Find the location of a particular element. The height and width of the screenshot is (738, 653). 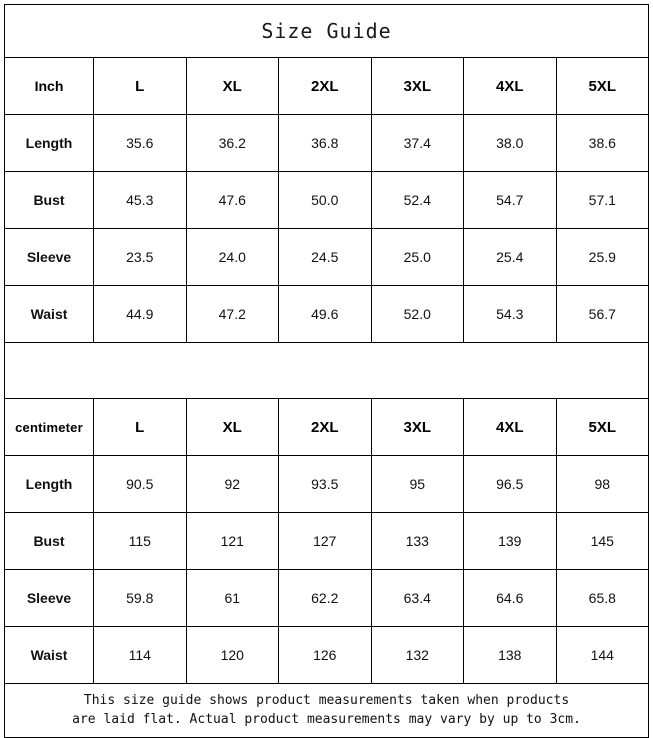

cell-value: 49.6 is located at coordinates (325, 314).